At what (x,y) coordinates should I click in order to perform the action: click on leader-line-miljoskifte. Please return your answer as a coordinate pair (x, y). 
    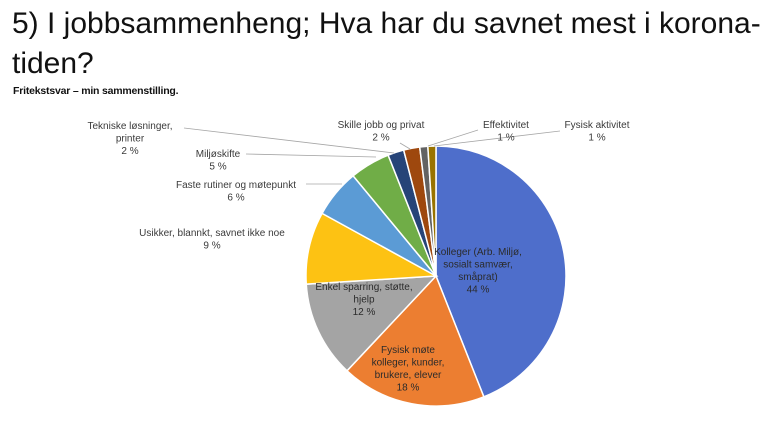
    Looking at the image, I should click on (311, 155).